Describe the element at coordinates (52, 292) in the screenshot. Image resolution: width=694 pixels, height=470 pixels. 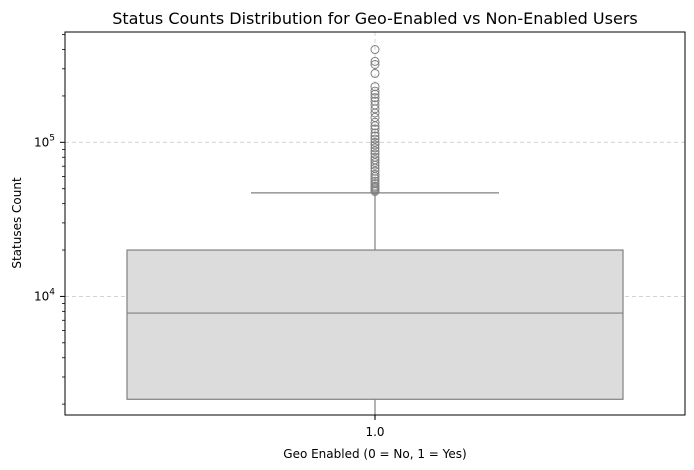
I see `y-tick-label-exponent: 4` at that location.